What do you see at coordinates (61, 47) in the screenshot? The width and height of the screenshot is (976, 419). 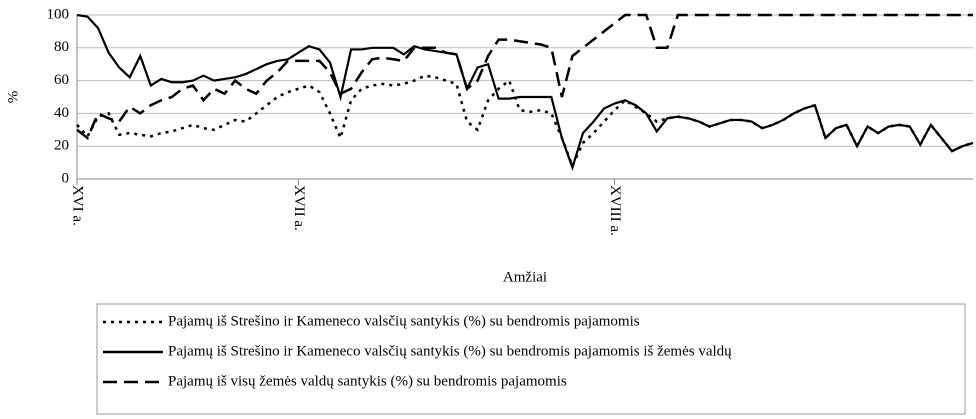 I see `y-tick-label: 80` at bounding box center [61, 47].